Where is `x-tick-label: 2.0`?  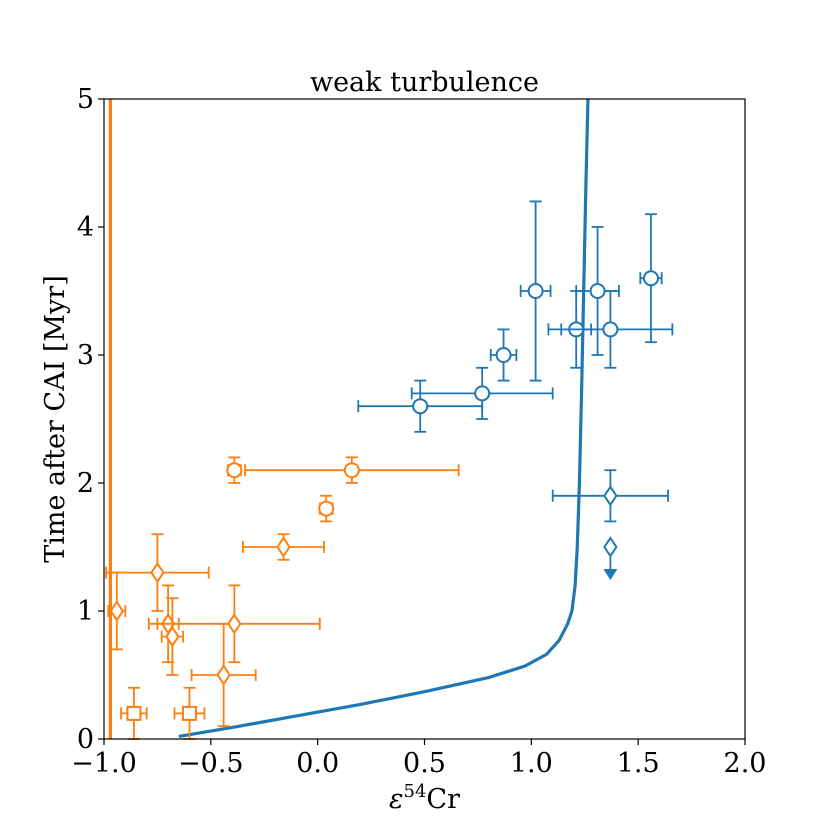 x-tick-label: 2.0 is located at coordinates (745, 763).